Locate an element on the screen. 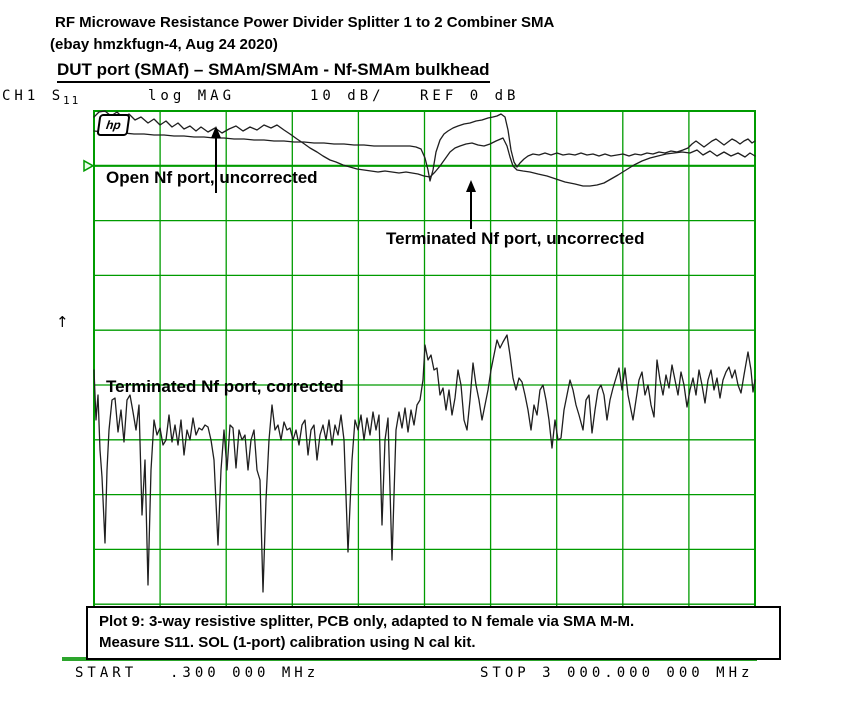 The width and height of the screenshot is (847, 720). s-parameter-subscript: 11 is located at coordinates (72, 100).